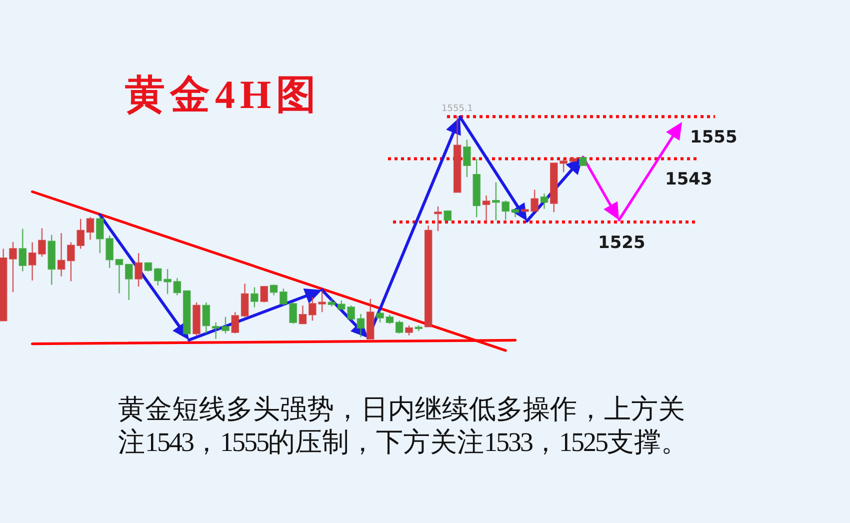 Image resolution: width=850 pixels, height=523 pixels. Describe the element at coordinates (403, 426) in the screenshot. I see `caption: 黄金短线多头强势，日内继续低多操作，上方关注1543，1555的压制，下方关注1533，1525支撑。` at that location.